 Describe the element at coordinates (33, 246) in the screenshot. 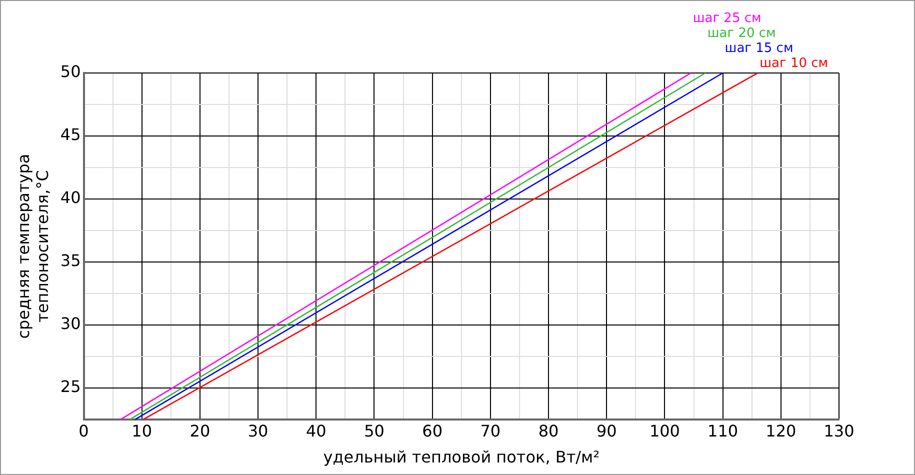

I see `y-axis-title: средняя температура теплоносителя,°C` at that location.